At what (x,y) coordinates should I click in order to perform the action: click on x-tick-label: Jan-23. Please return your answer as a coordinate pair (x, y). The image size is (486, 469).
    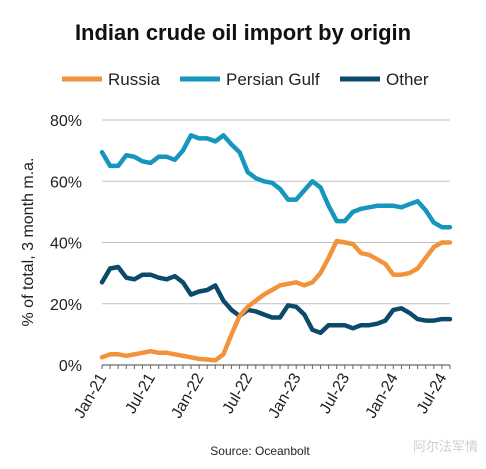
    Looking at the image, I should click on (285, 395).